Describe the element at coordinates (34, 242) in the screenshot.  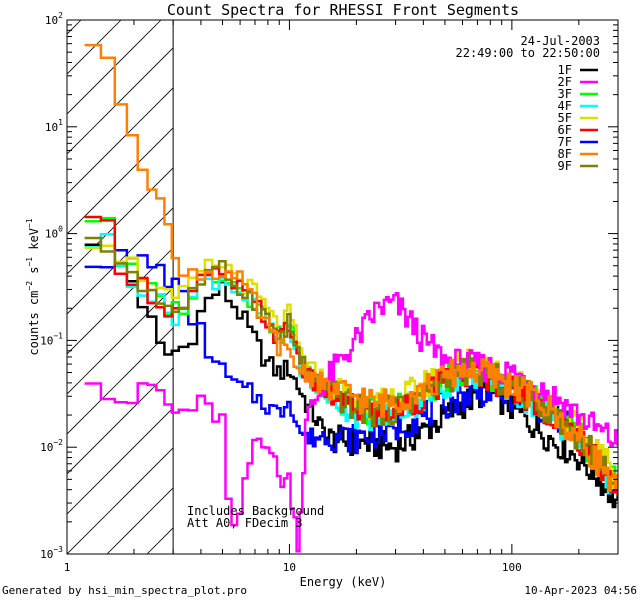
I see `y-label-kev: keV` at that location.